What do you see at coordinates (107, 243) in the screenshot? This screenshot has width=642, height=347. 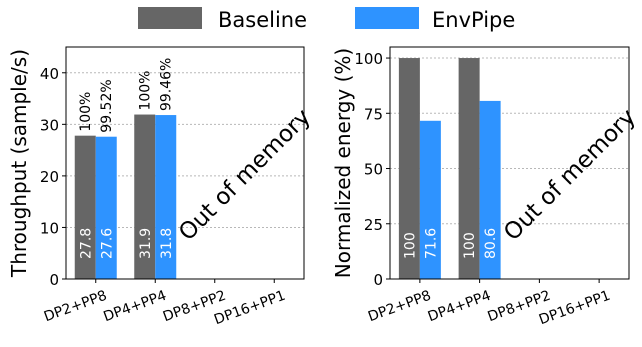 I see `bar-value-label: 27.6` at bounding box center [107, 243].